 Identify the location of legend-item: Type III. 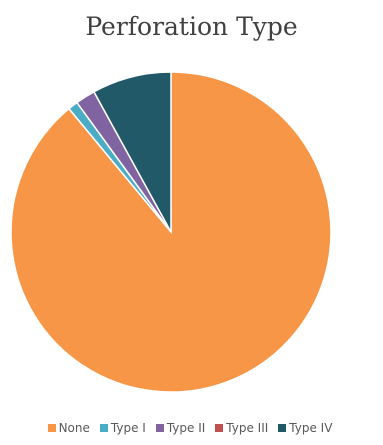
(241, 428).